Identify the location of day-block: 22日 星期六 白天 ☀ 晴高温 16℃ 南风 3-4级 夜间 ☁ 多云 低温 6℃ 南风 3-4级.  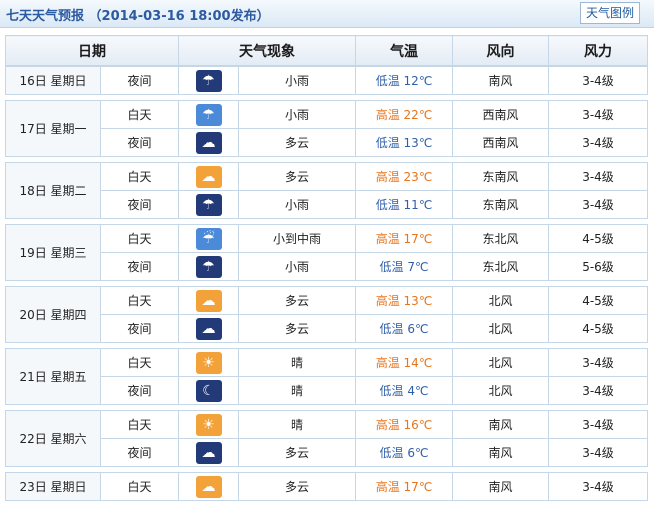
(326, 438).